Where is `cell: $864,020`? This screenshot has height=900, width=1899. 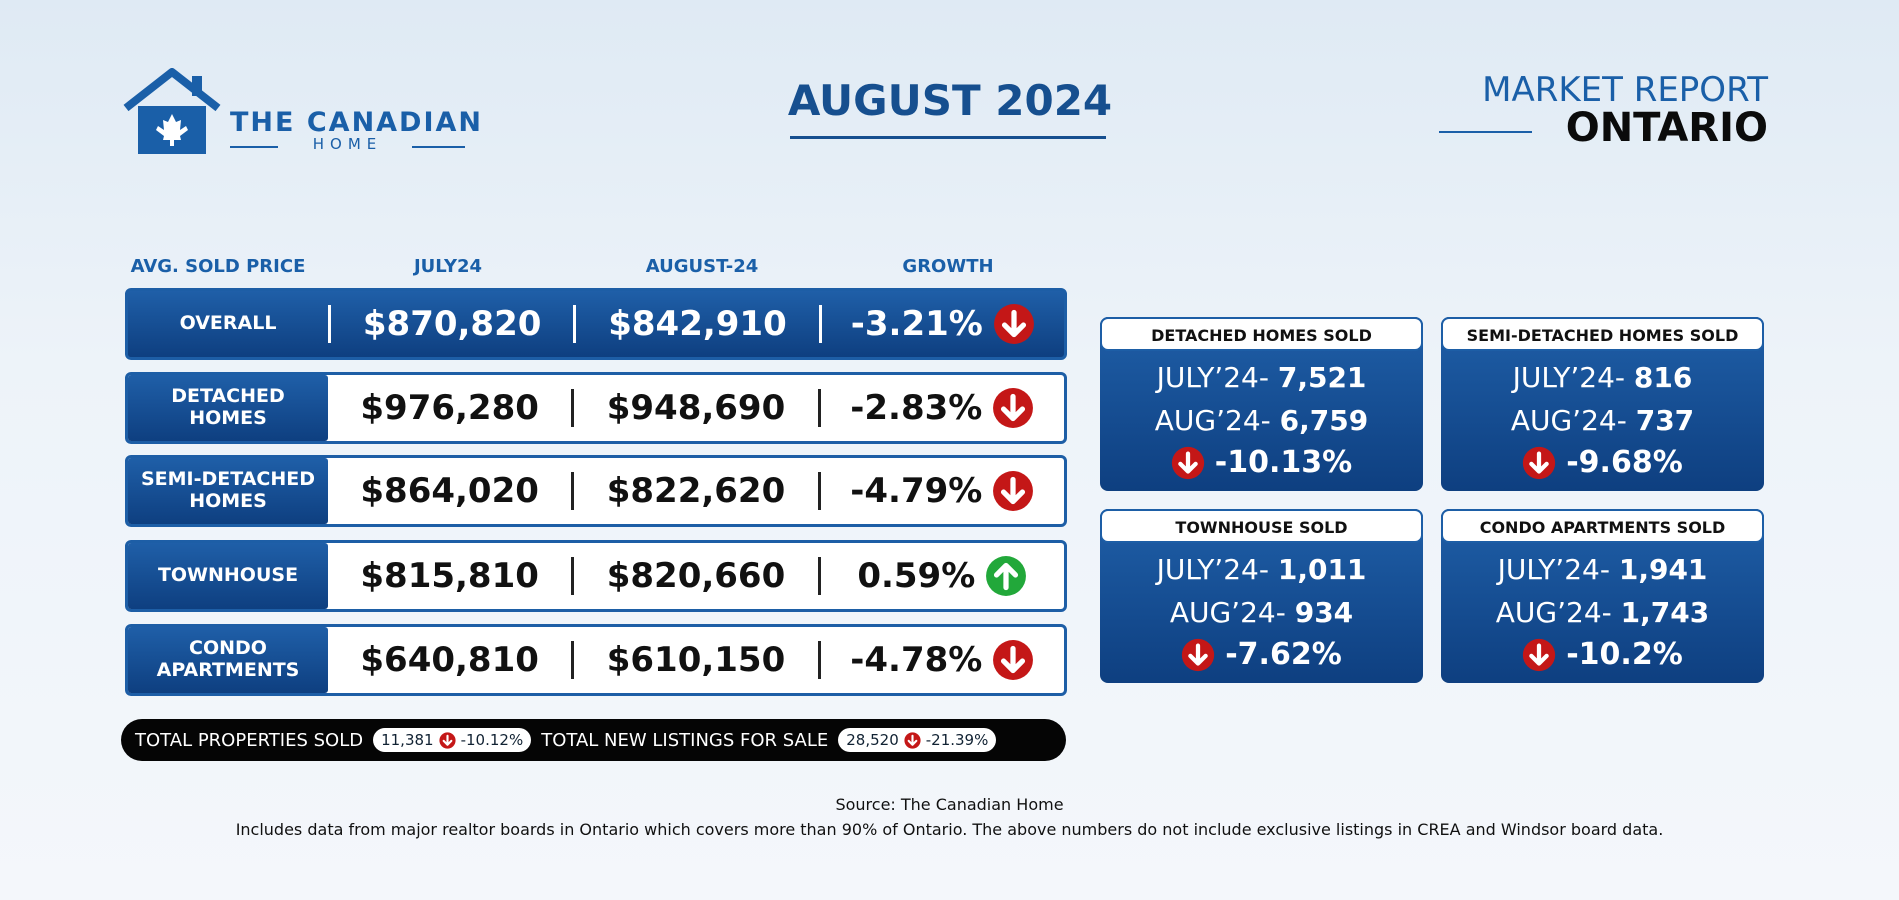
cell: $864,020 is located at coordinates (449, 491).